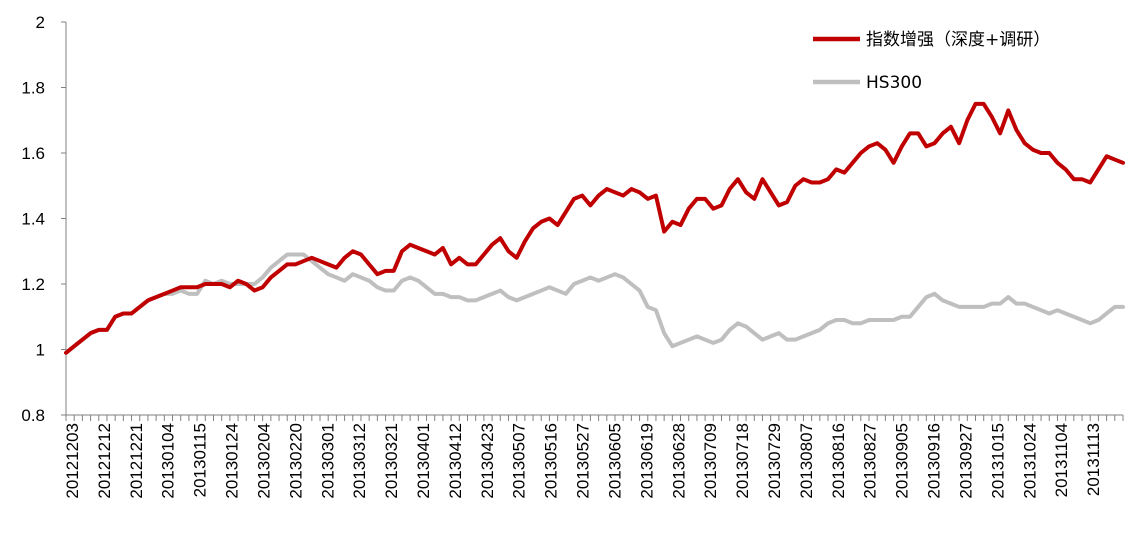  What do you see at coordinates (519, 461) in the screenshot?
I see `x-tick-label: 20130507` at bounding box center [519, 461].